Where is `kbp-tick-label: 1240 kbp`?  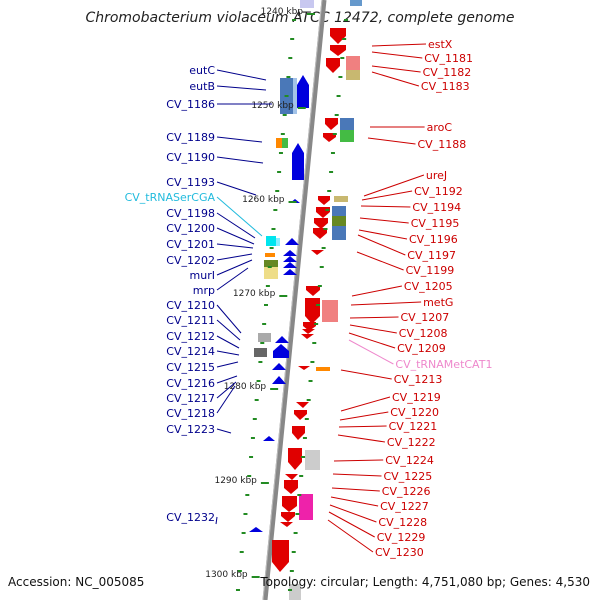
kbp-tick-label: 1240 kbp is located at coordinates (282, 12).